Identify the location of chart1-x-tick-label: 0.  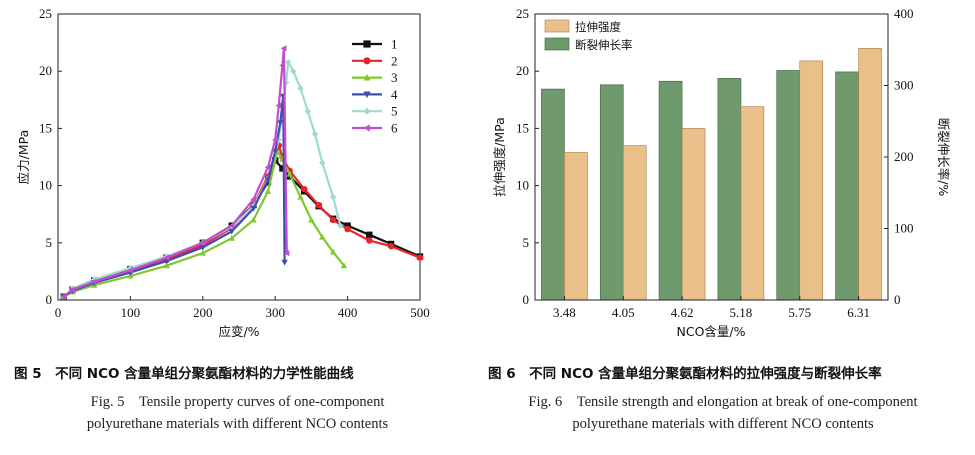
(58, 312).